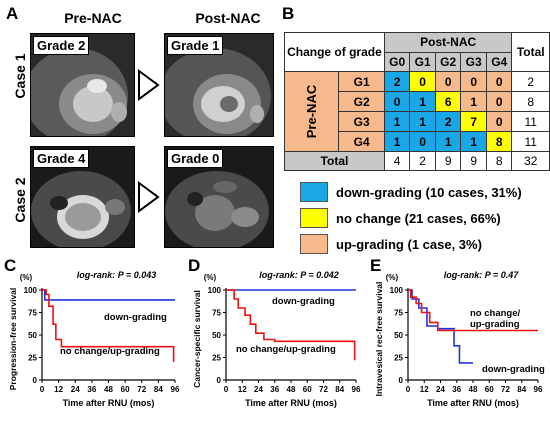 The width and height of the screenshot is (550, 433). What do you see at coordinates (440, 326) in the screenshot?
I see `km-curve-down-grading` at bounding box center [440, 326].